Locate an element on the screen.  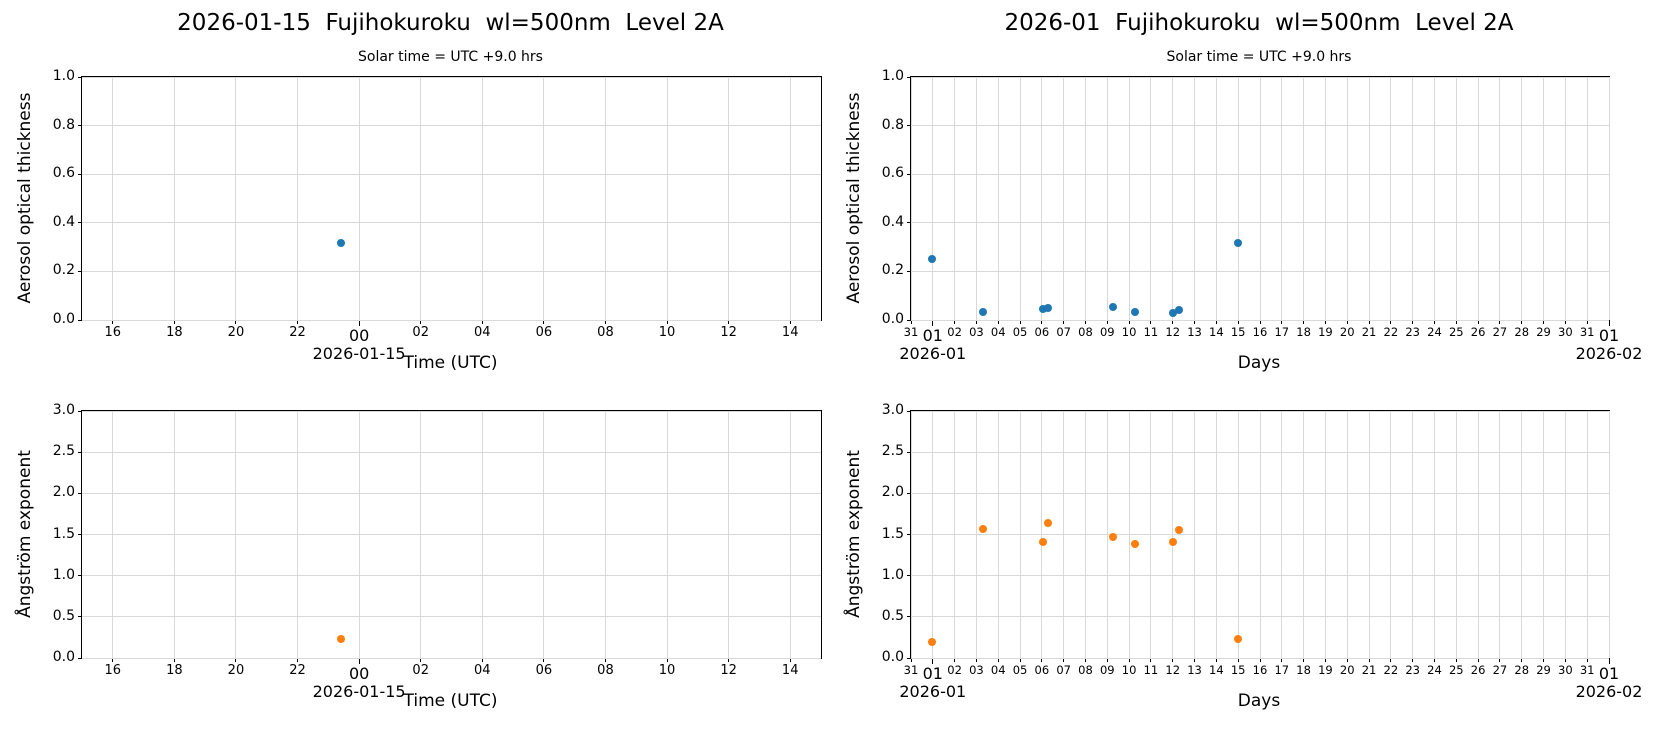
x-tick-date-label: 2026-01 is located at coordinates (933, 691).